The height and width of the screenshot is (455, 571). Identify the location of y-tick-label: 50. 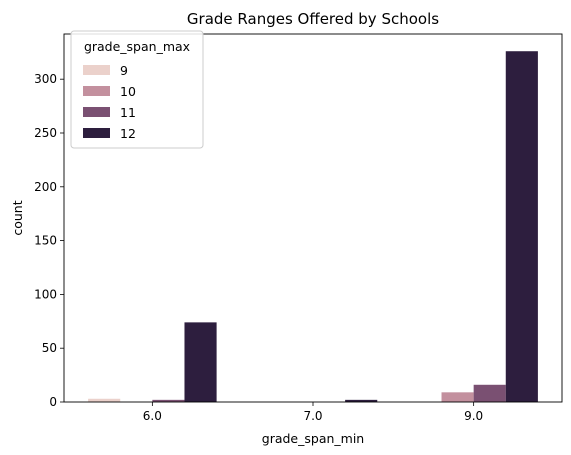
(49, 348).